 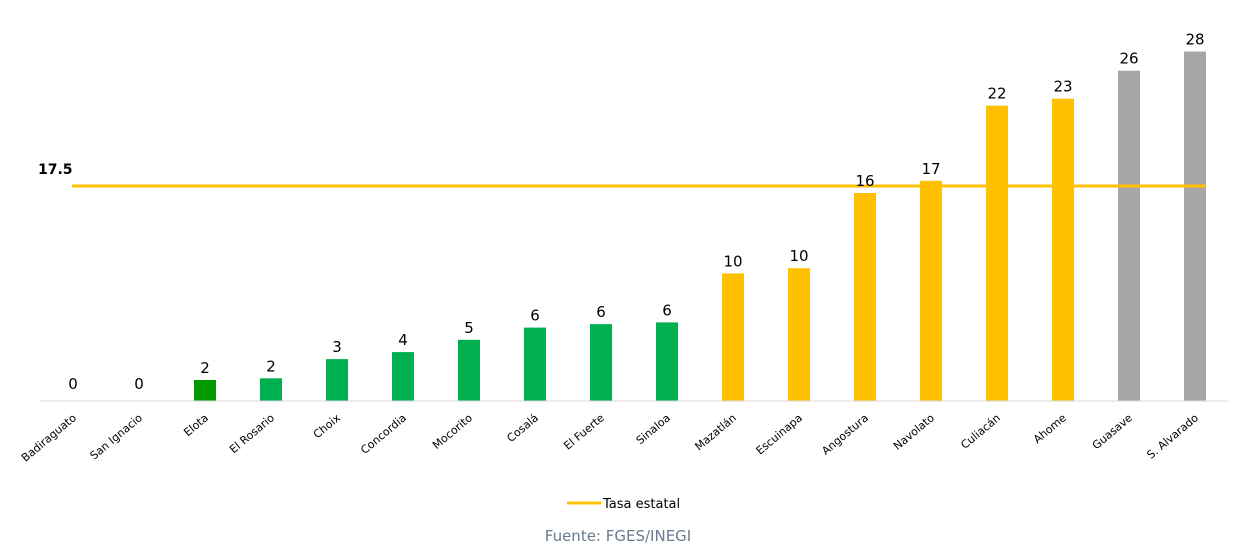 I want to click on value-label-3: 2, so click(x=271, y=366).